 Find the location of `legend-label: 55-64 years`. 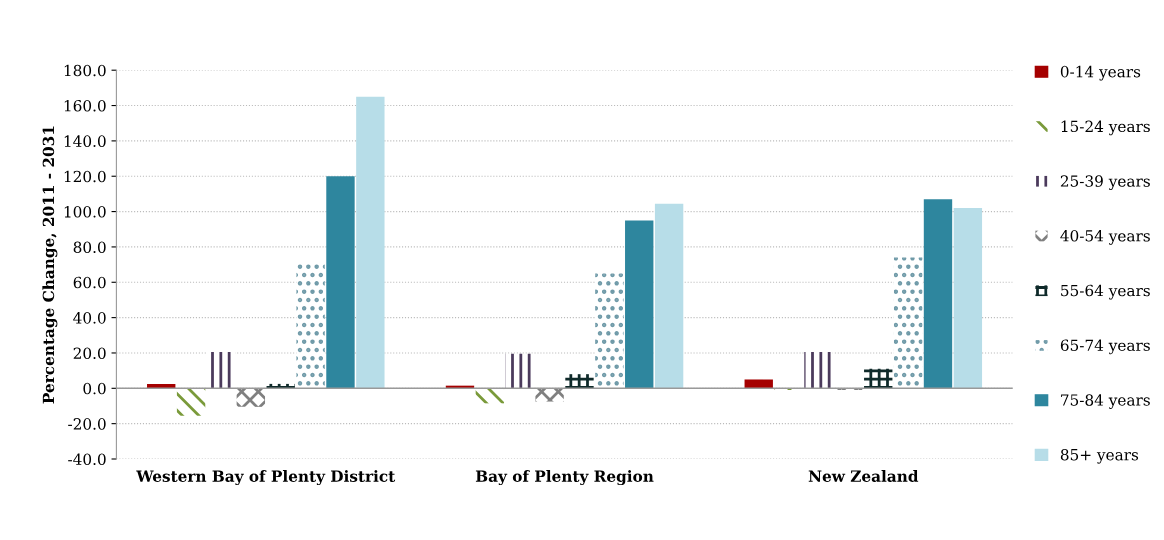

legend-label: 55-64 years is located at coordinates (1105, 292).